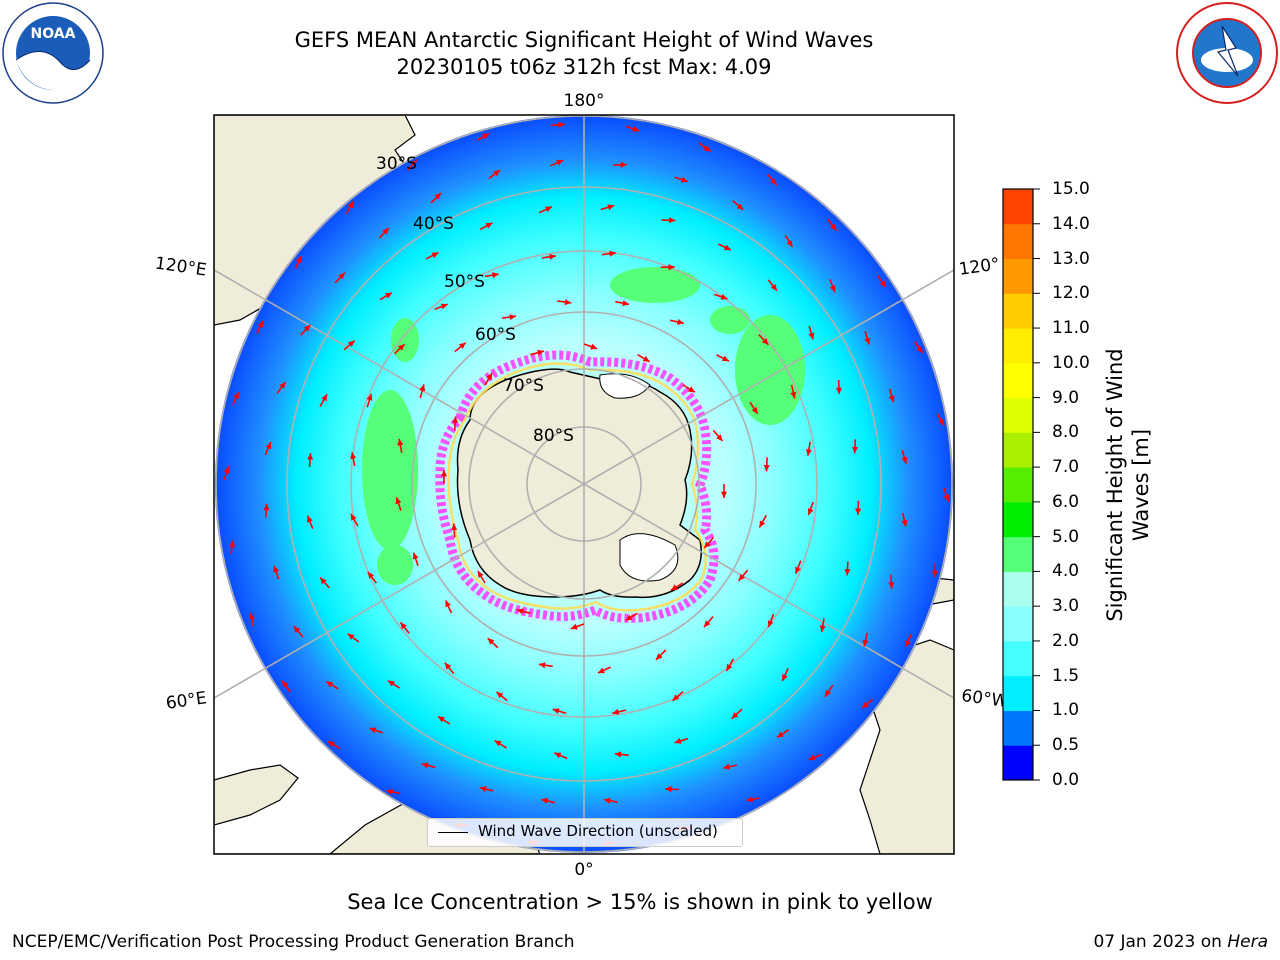 The width and height of the screenshot is (1280, 960). Describe the element at coordinates (53, 53) in the screenshot. I see `noaa-logo-icon: NOAA` at that location.